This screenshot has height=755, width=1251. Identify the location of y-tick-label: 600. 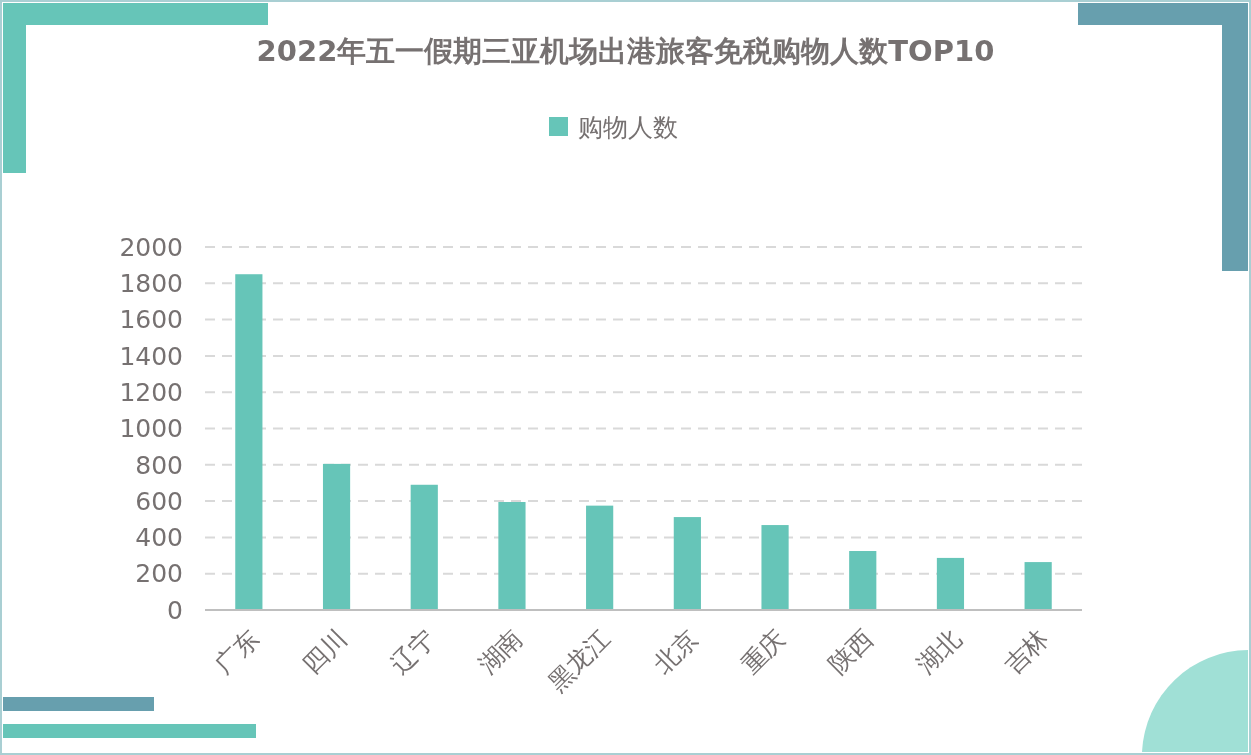
(159, 501).